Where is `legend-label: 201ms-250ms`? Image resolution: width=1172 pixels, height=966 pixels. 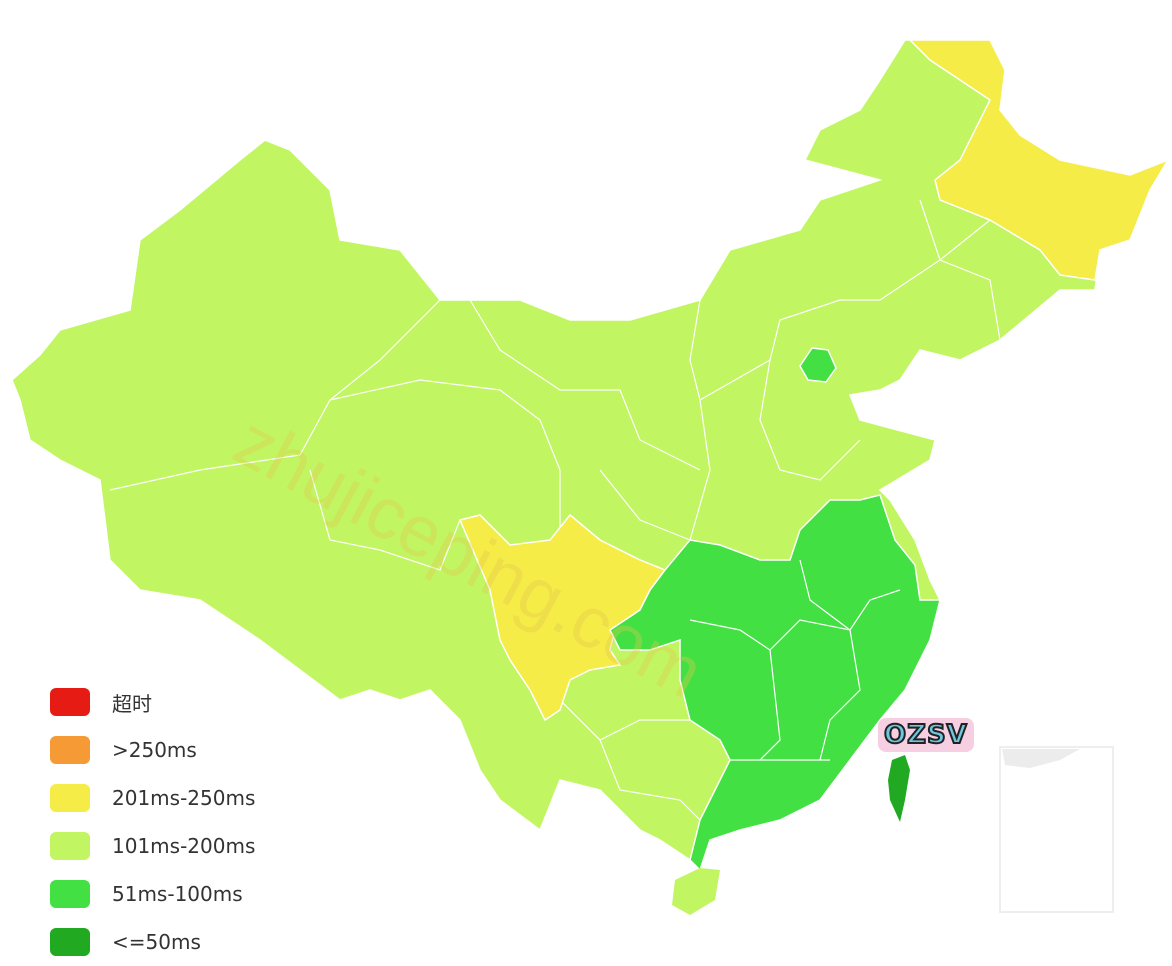 legend-label: 201ms-250ms is located at coordinates (184, 798).